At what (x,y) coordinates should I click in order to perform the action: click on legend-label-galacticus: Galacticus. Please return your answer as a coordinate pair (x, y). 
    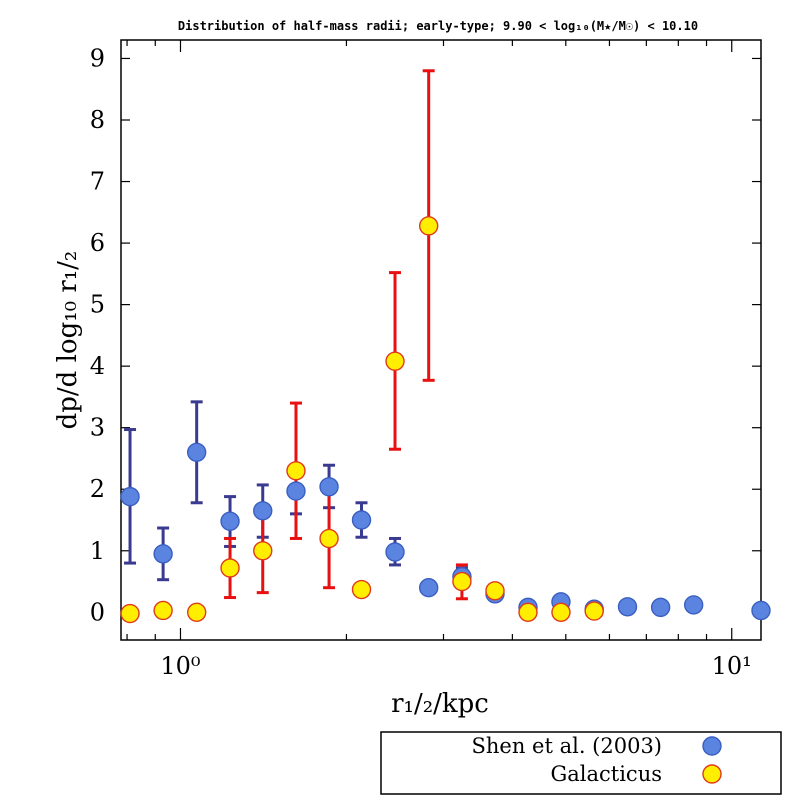
    Looking at the image, I should click on (606, 774).